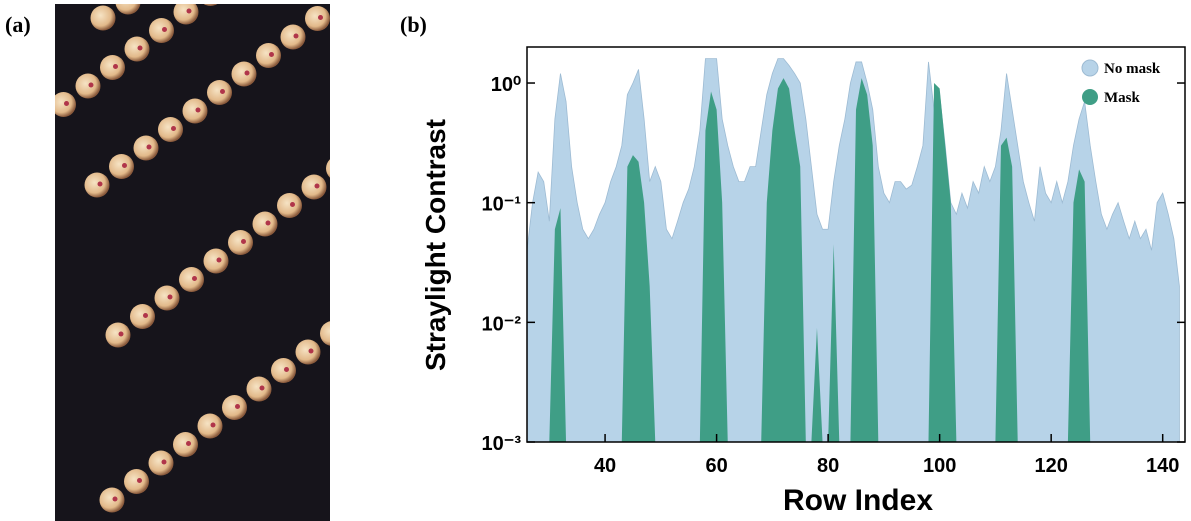 Image resolution: width=1191 pixels, height=521 pixels. Describe the element at coordinates (716, 466) in the screenshot. I see `x-tick-label: 60` at that location.